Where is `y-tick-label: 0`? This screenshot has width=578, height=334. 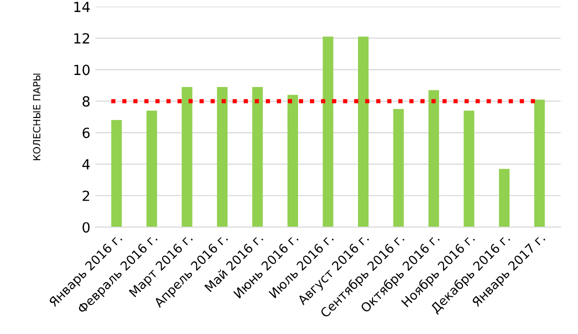 y-tick-label: 0 is located at coordinates (86, 227).